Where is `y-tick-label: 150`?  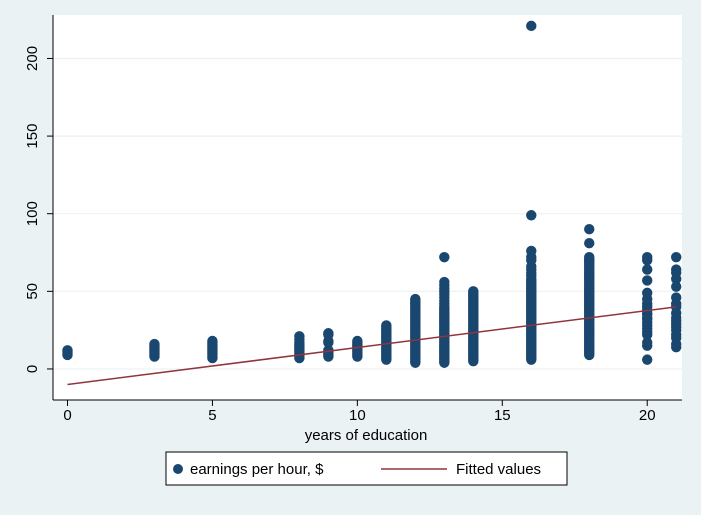 y-tick-label: 150 is located at coordinates (32, 136).